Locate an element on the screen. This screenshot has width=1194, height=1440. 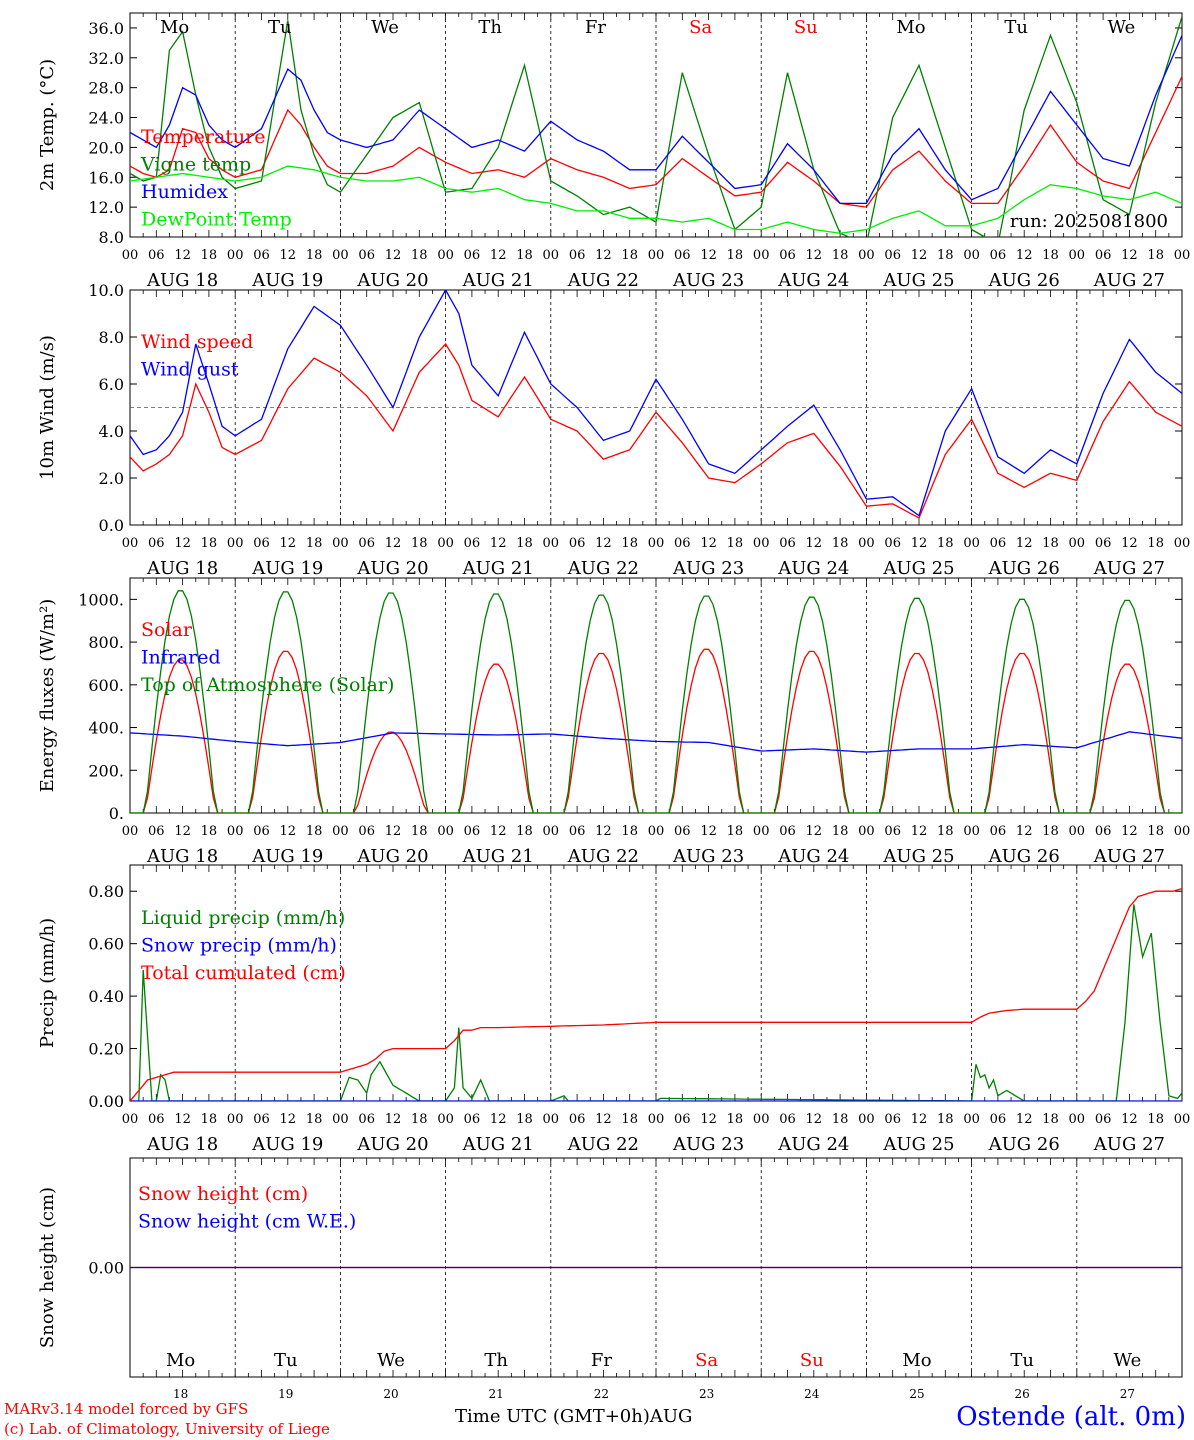
weekday-label-bottom: Th is located at coordinates (496, 1360).